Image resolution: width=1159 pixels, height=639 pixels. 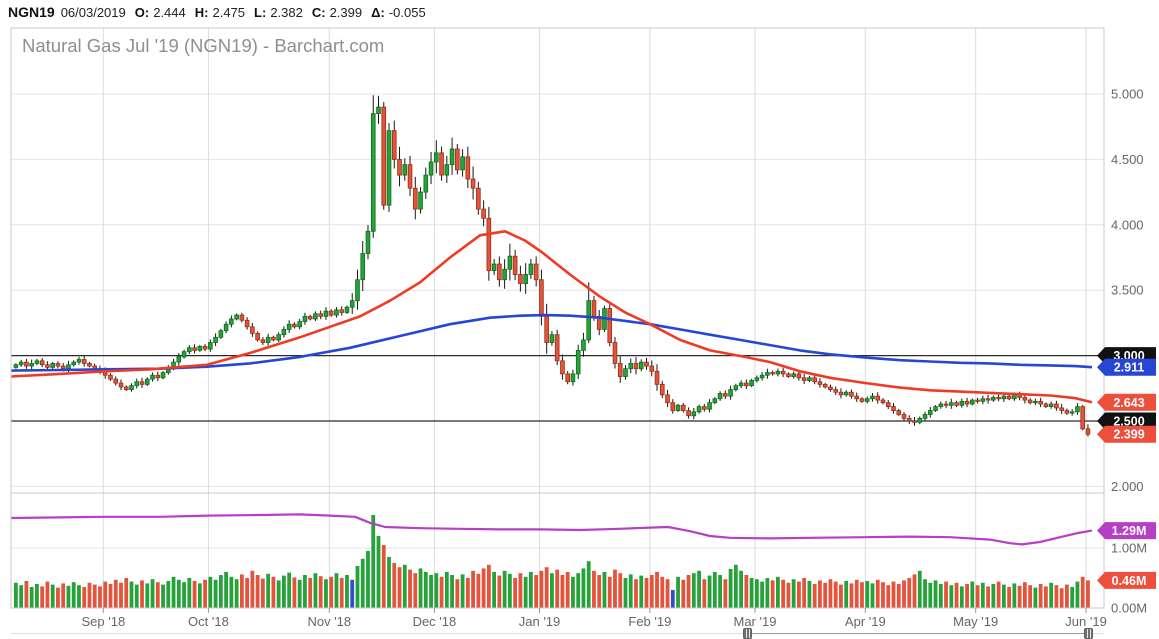 What do you see at coordinates (551, 342) in the screenshot?
I see `ma-blue-path` at bounding box center [551, 342].